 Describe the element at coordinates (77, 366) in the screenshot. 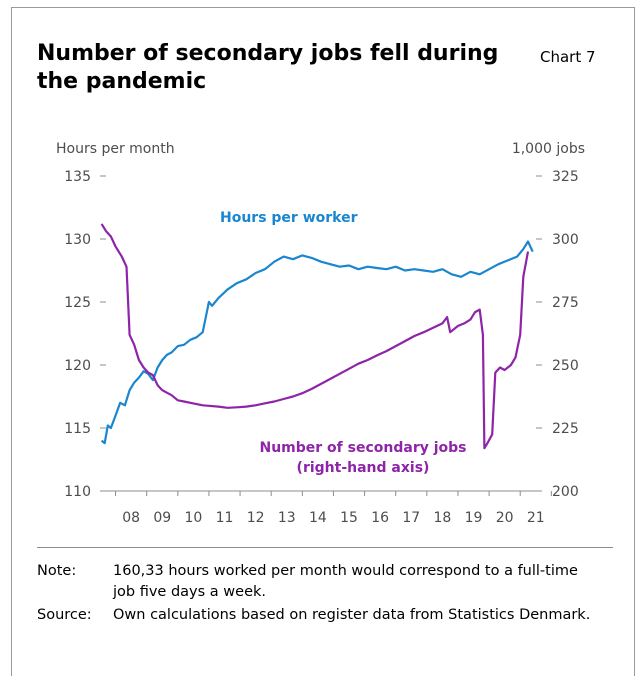

I see `left-tick-label: 120` at that location.